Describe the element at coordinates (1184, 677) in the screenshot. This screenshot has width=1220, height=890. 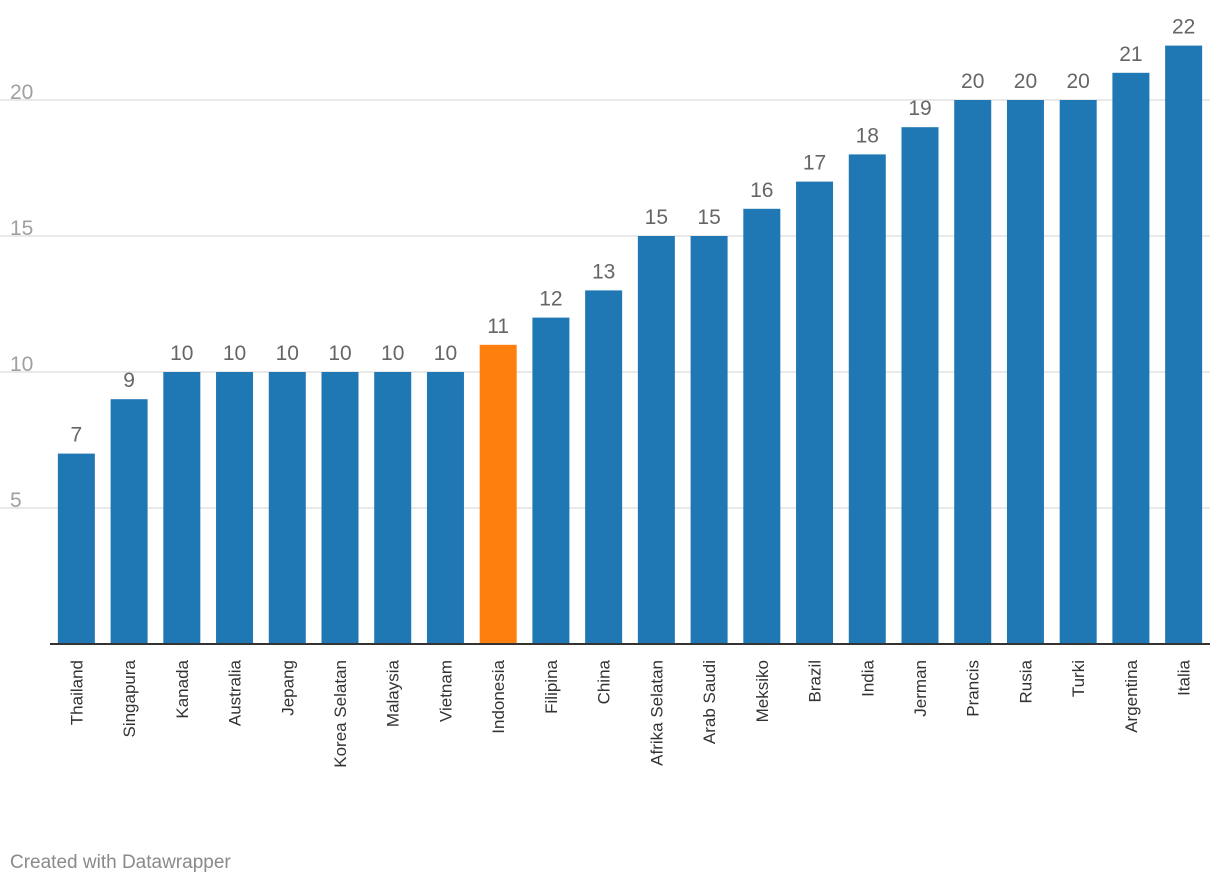
I see `x-tick-label: Italia` at that location.